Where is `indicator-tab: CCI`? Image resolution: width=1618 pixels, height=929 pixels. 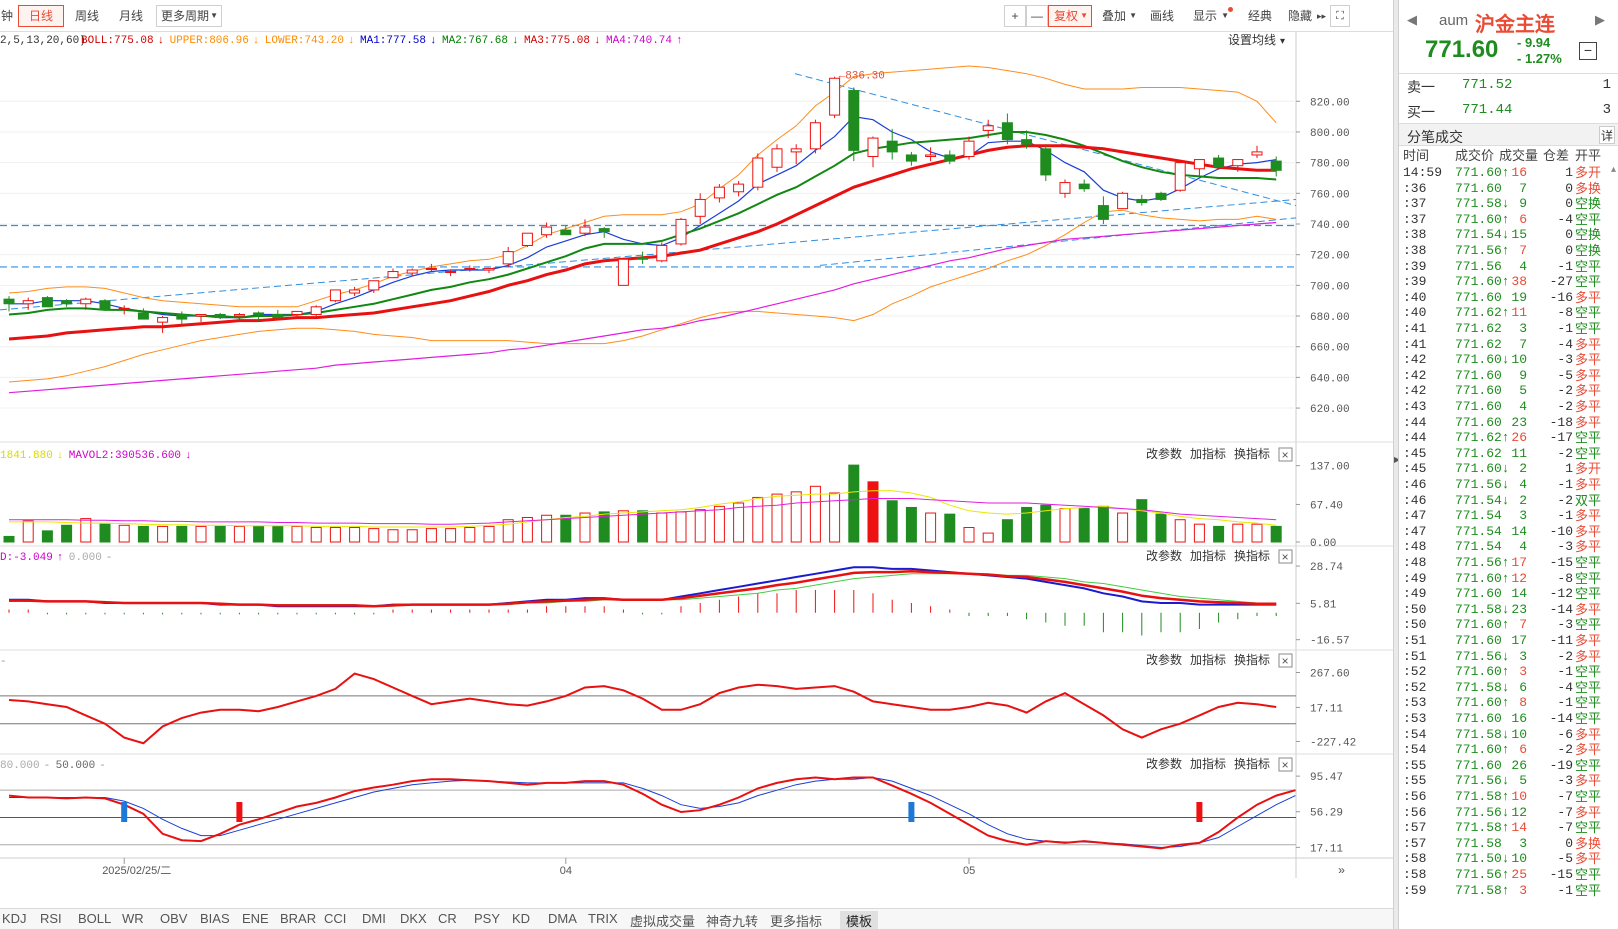
indicator-tab: CCI is located at coordinates (335, 918).